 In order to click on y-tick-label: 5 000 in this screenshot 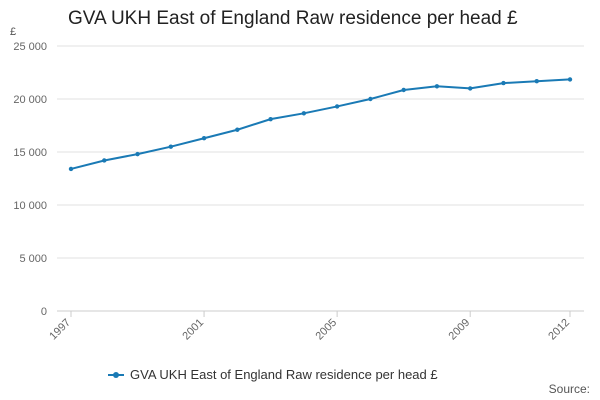, I will do `click(33, 259)`.